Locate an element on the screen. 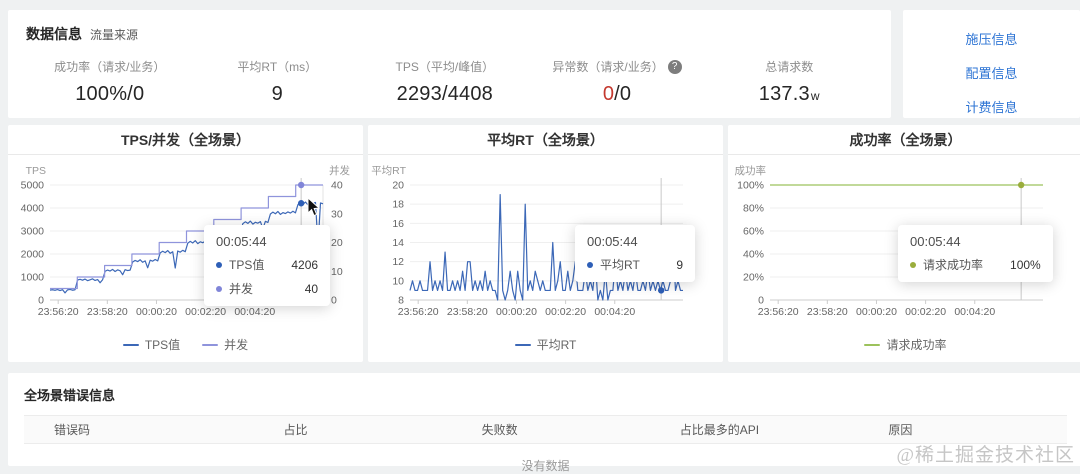 The height and width of the screenshot is (474, 1080). tps-chart-title: TPS/并发（全场景） is located at coordinates (185, 140).